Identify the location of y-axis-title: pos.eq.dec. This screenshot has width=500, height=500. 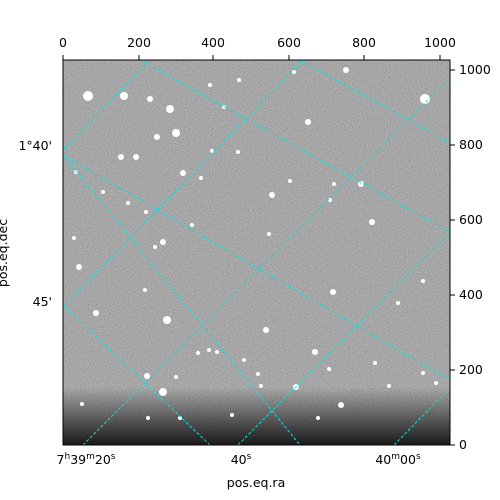
(5, 253).